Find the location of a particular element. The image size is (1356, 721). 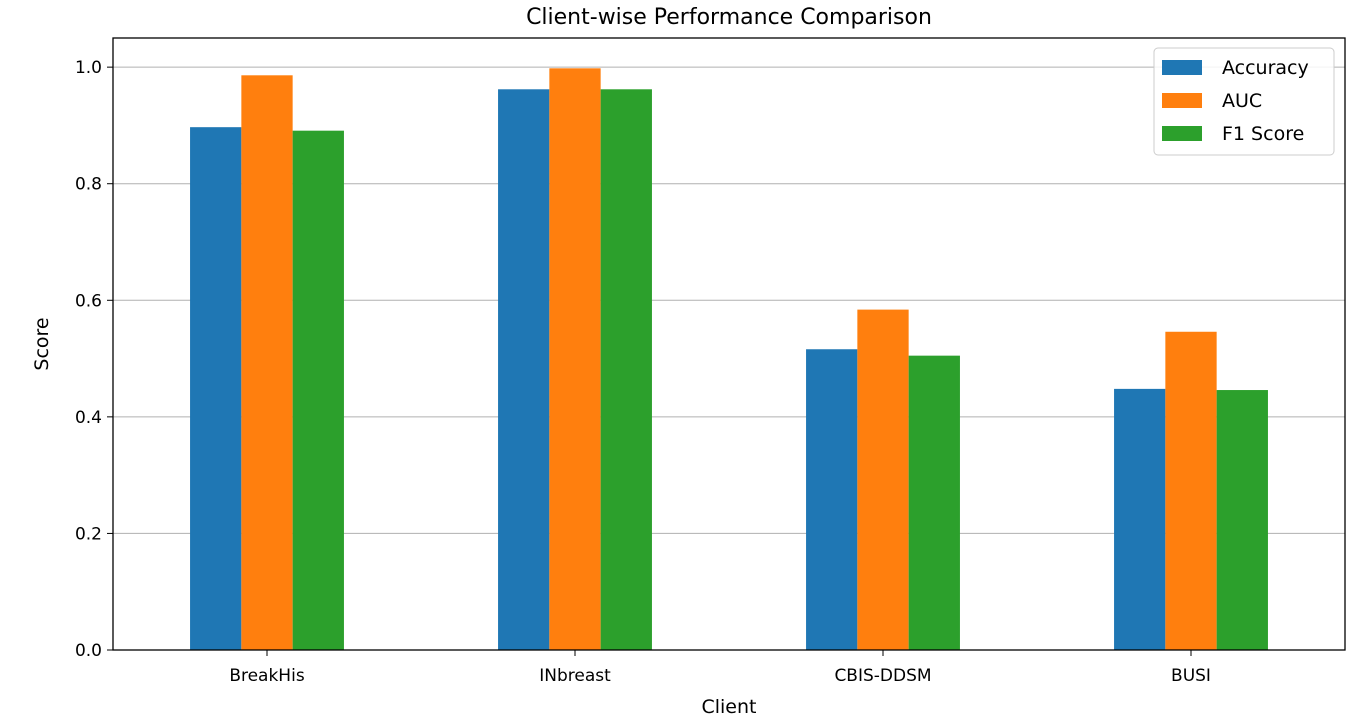

y-tick-label: 0.0 is located at coordinates (88, 651).